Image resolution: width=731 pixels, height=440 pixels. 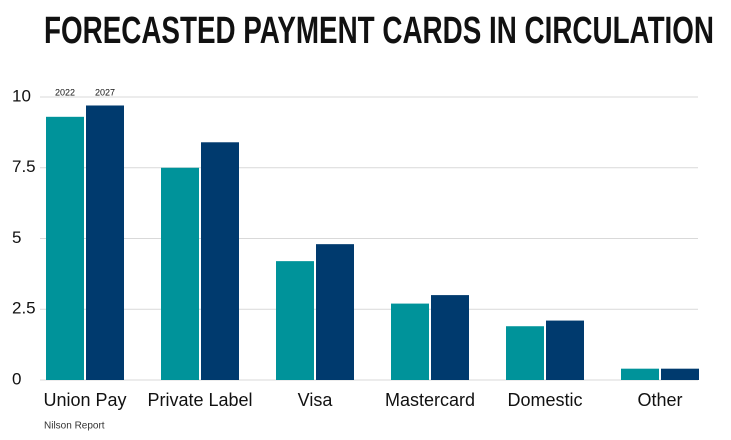 I want to click on x-tick-label: Other, so click(x=659, y=400).